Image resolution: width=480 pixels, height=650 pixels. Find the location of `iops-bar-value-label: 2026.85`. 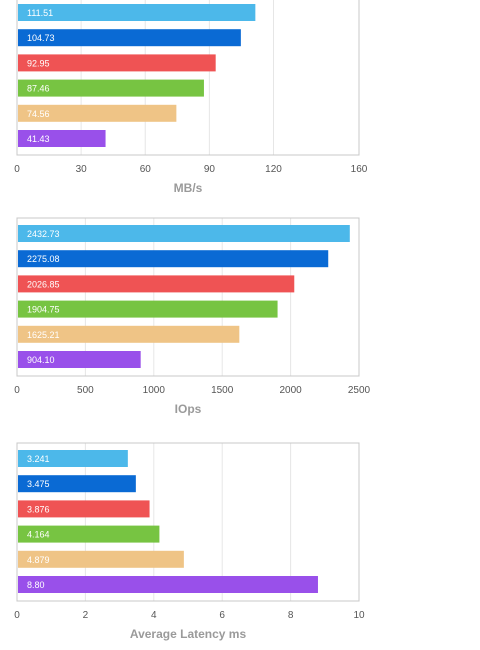

iops-bar-value-label: 2026.85 is located at coordinates (43, 284).